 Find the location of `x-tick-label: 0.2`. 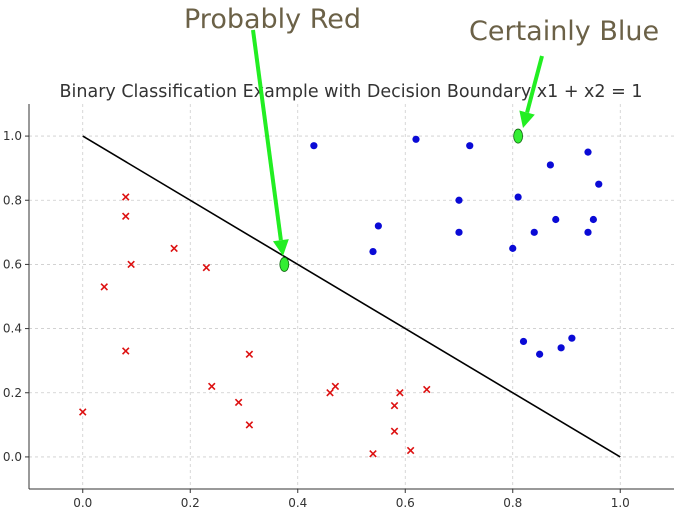

x-tick-label: 0.2 is located at coordinates (190, 502).